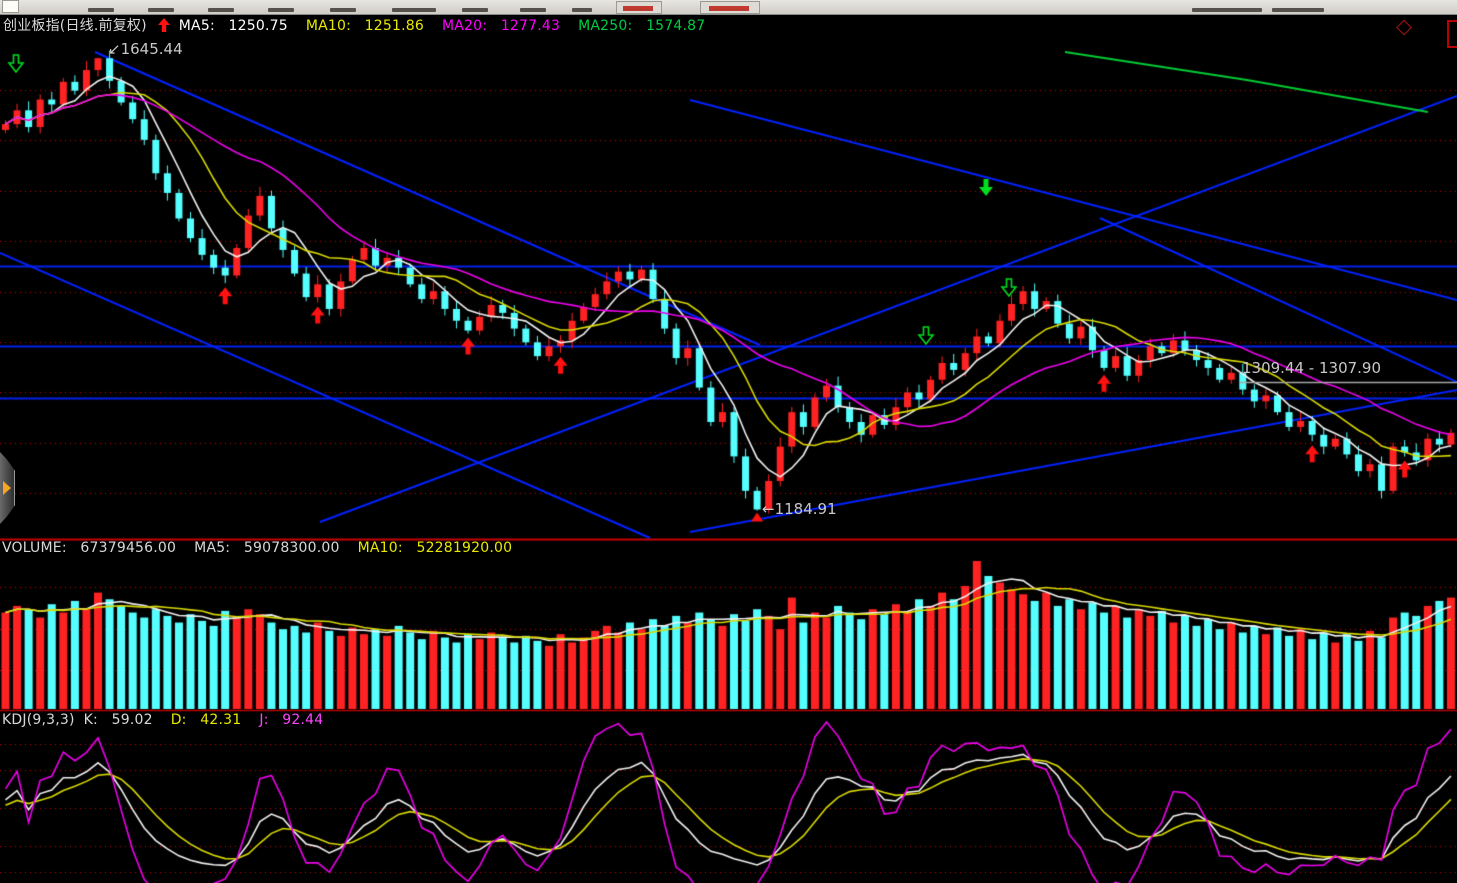  What do you see at coordinates (206, 720) in the screenshot?
I see `kdj-d-label: D: 42.31` at bounding box center [206, 720].